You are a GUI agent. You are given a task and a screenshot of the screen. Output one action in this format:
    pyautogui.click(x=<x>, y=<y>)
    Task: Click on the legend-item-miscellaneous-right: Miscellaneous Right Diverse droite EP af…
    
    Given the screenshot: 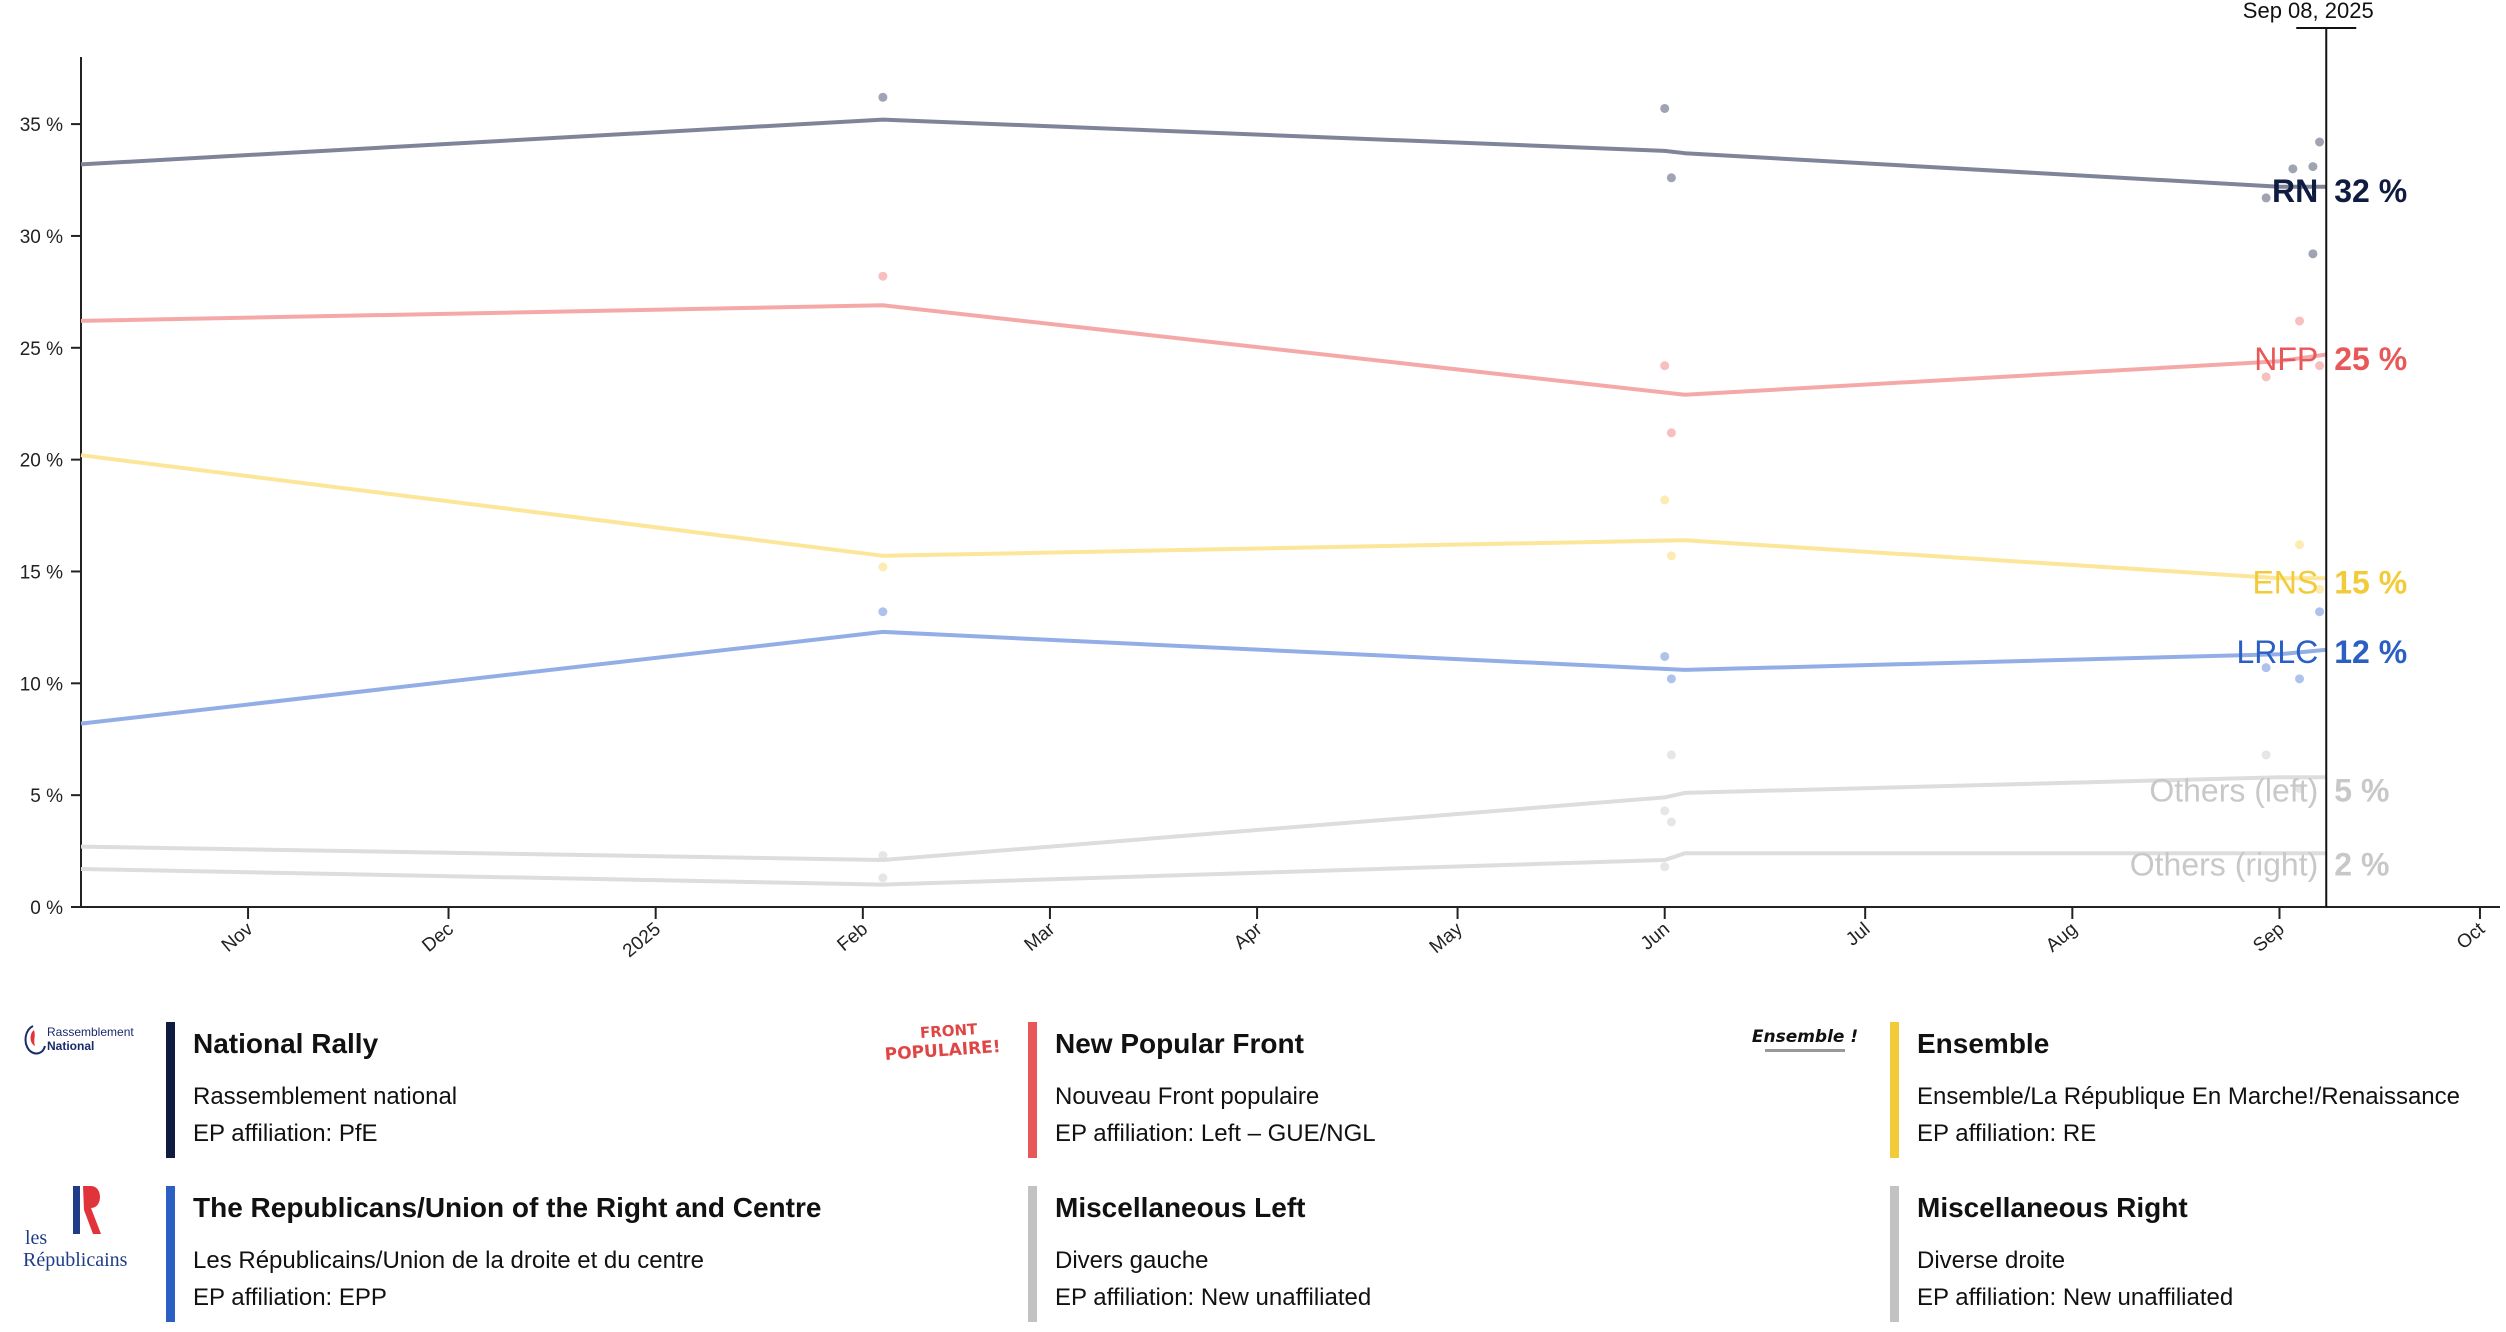 What is the action you would take?
    pyautogui.click(x=2122, y=1248)
    